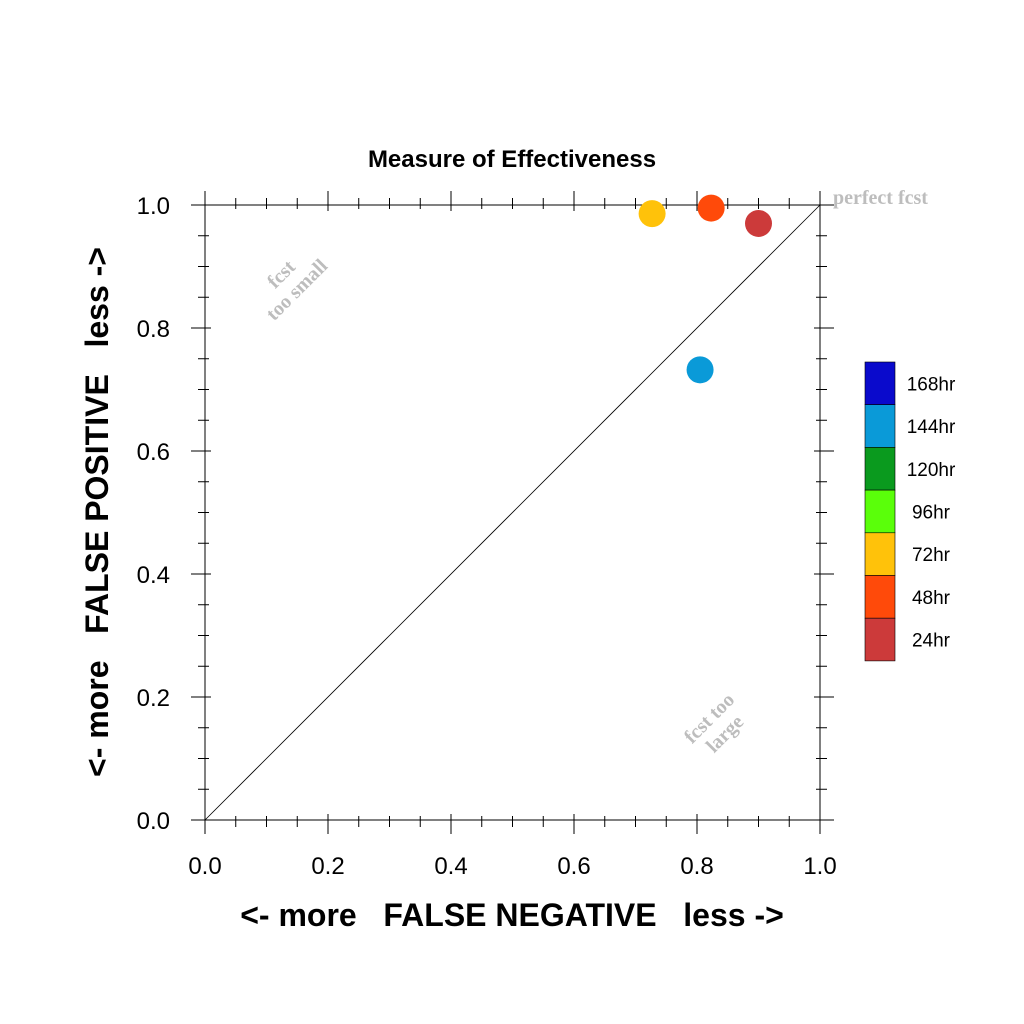  I want to click on y-tick-label: 0.6, so click(153, 452).